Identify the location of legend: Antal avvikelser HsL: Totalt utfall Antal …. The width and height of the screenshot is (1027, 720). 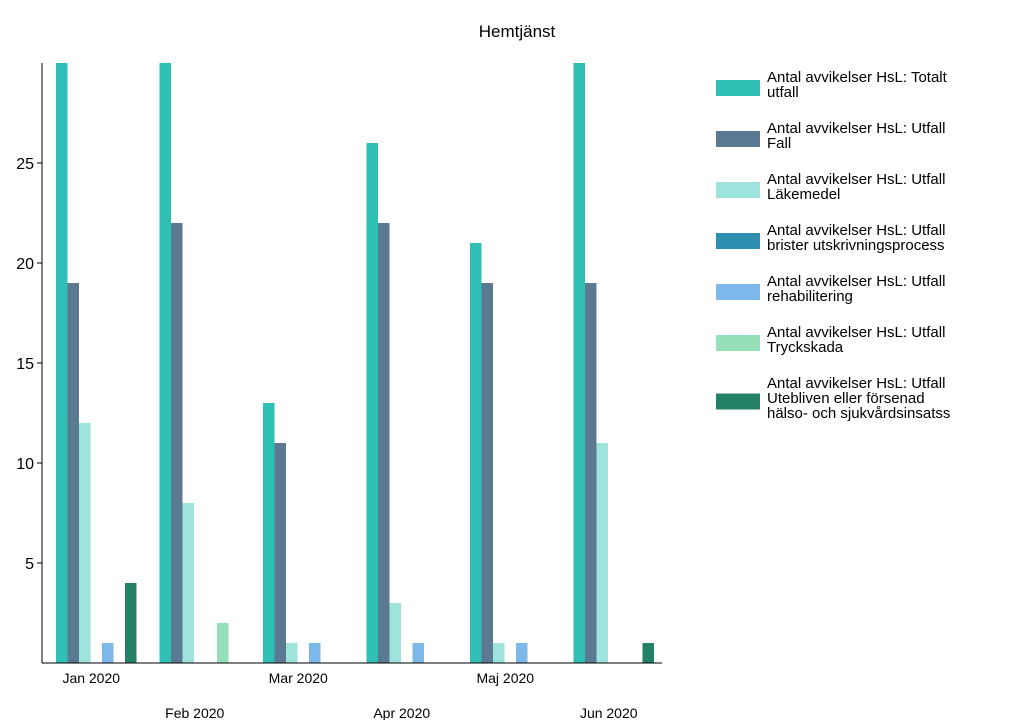
(833, 245).